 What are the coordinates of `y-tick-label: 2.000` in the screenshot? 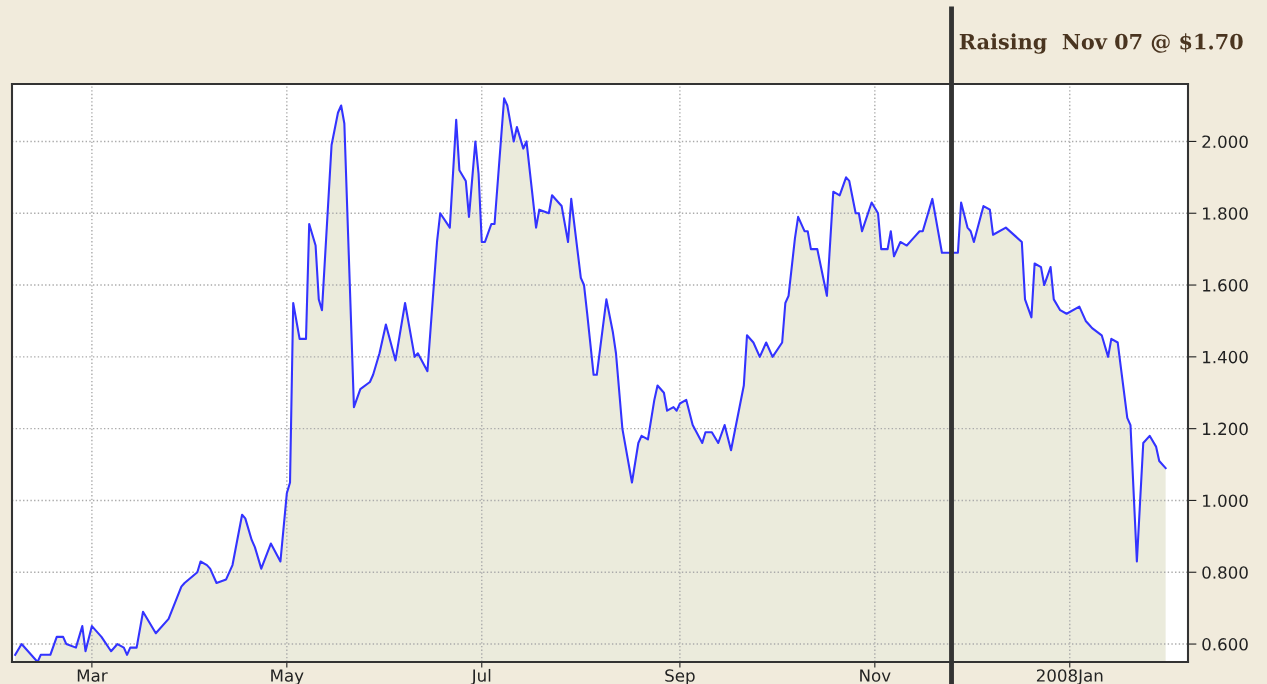 It's located at (1225, 142).